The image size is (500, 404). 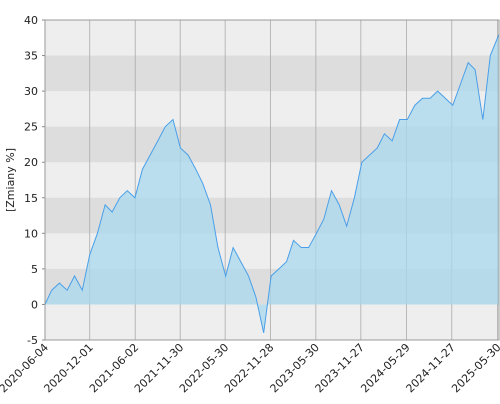 I want to click on y-tick-label: 40, so click(x=31, y=20).